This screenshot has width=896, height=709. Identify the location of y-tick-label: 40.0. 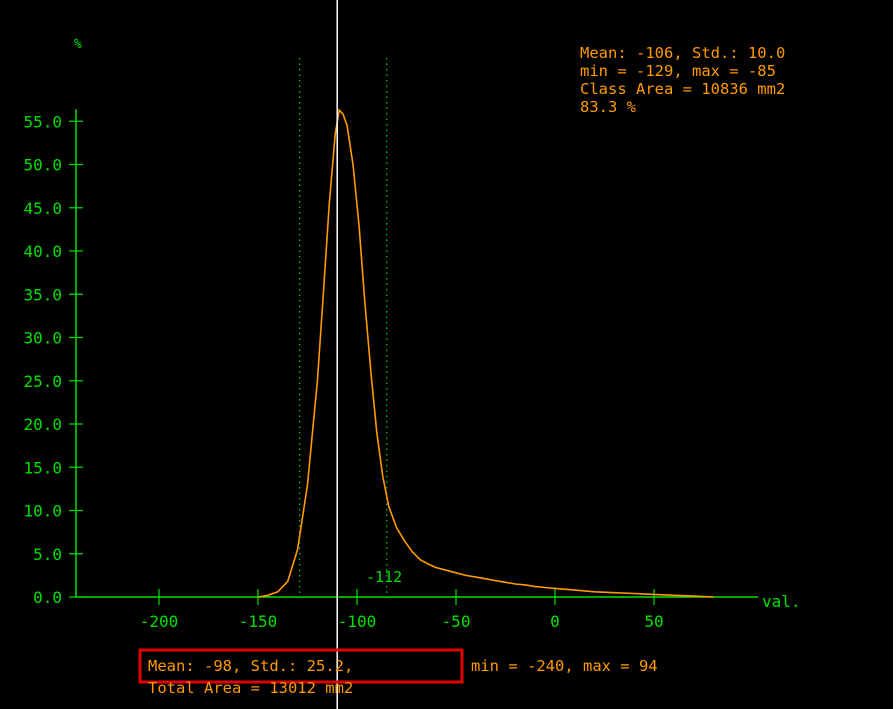
(42, 251).